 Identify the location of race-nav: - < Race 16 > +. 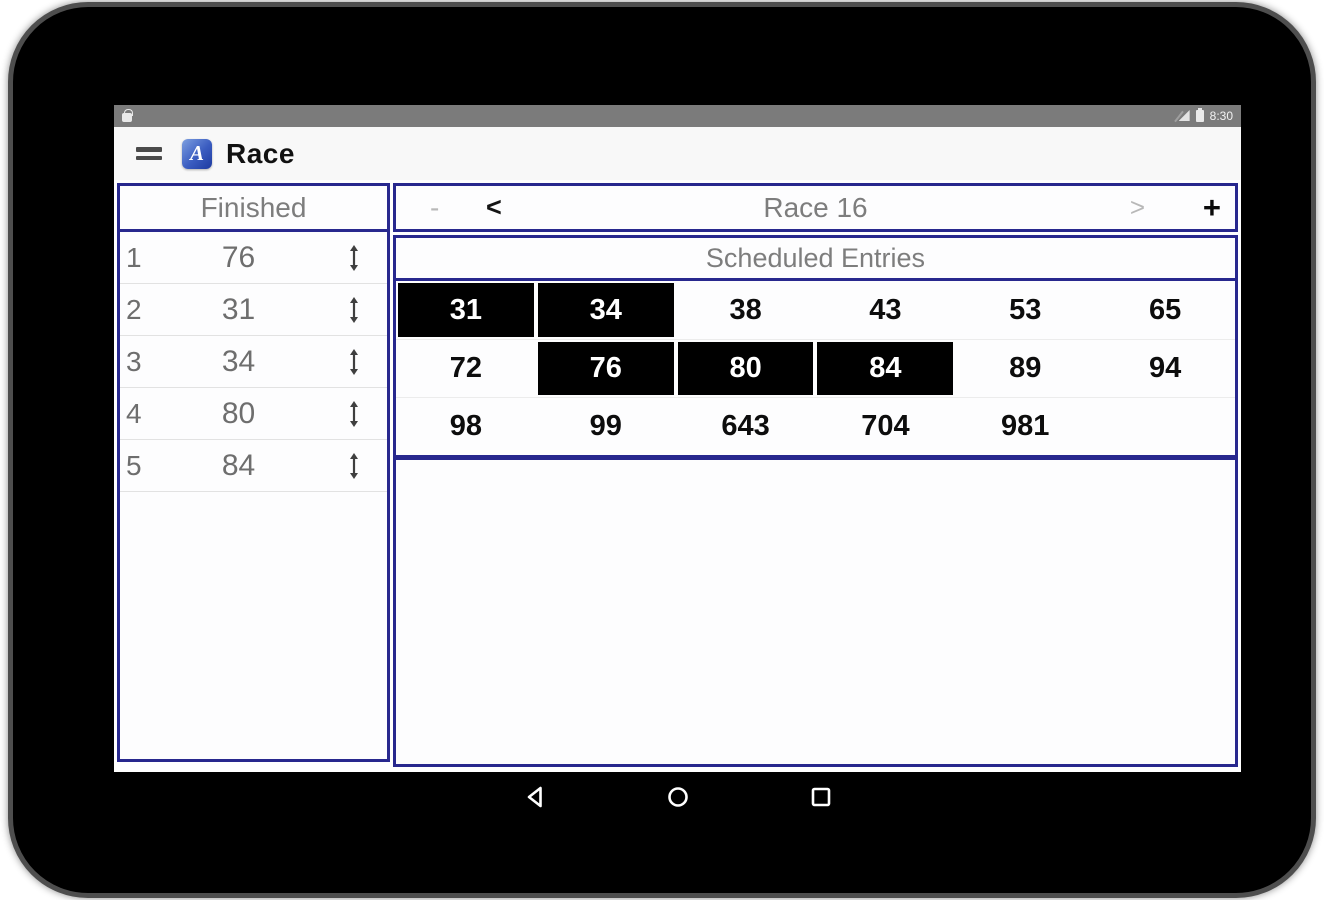
(815, 207).